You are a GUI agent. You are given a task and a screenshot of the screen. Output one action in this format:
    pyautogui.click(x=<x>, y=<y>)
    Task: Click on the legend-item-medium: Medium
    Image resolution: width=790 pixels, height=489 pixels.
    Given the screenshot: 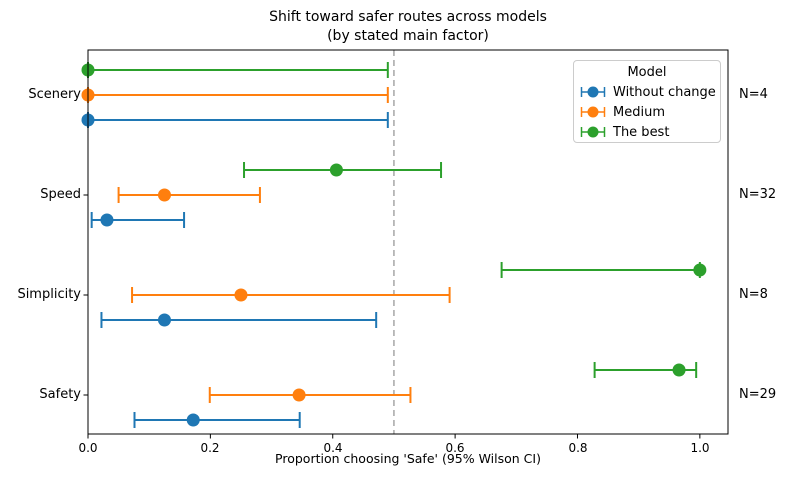 What is the action you would take?
    pyautogui.click(x=647, y=112)
    